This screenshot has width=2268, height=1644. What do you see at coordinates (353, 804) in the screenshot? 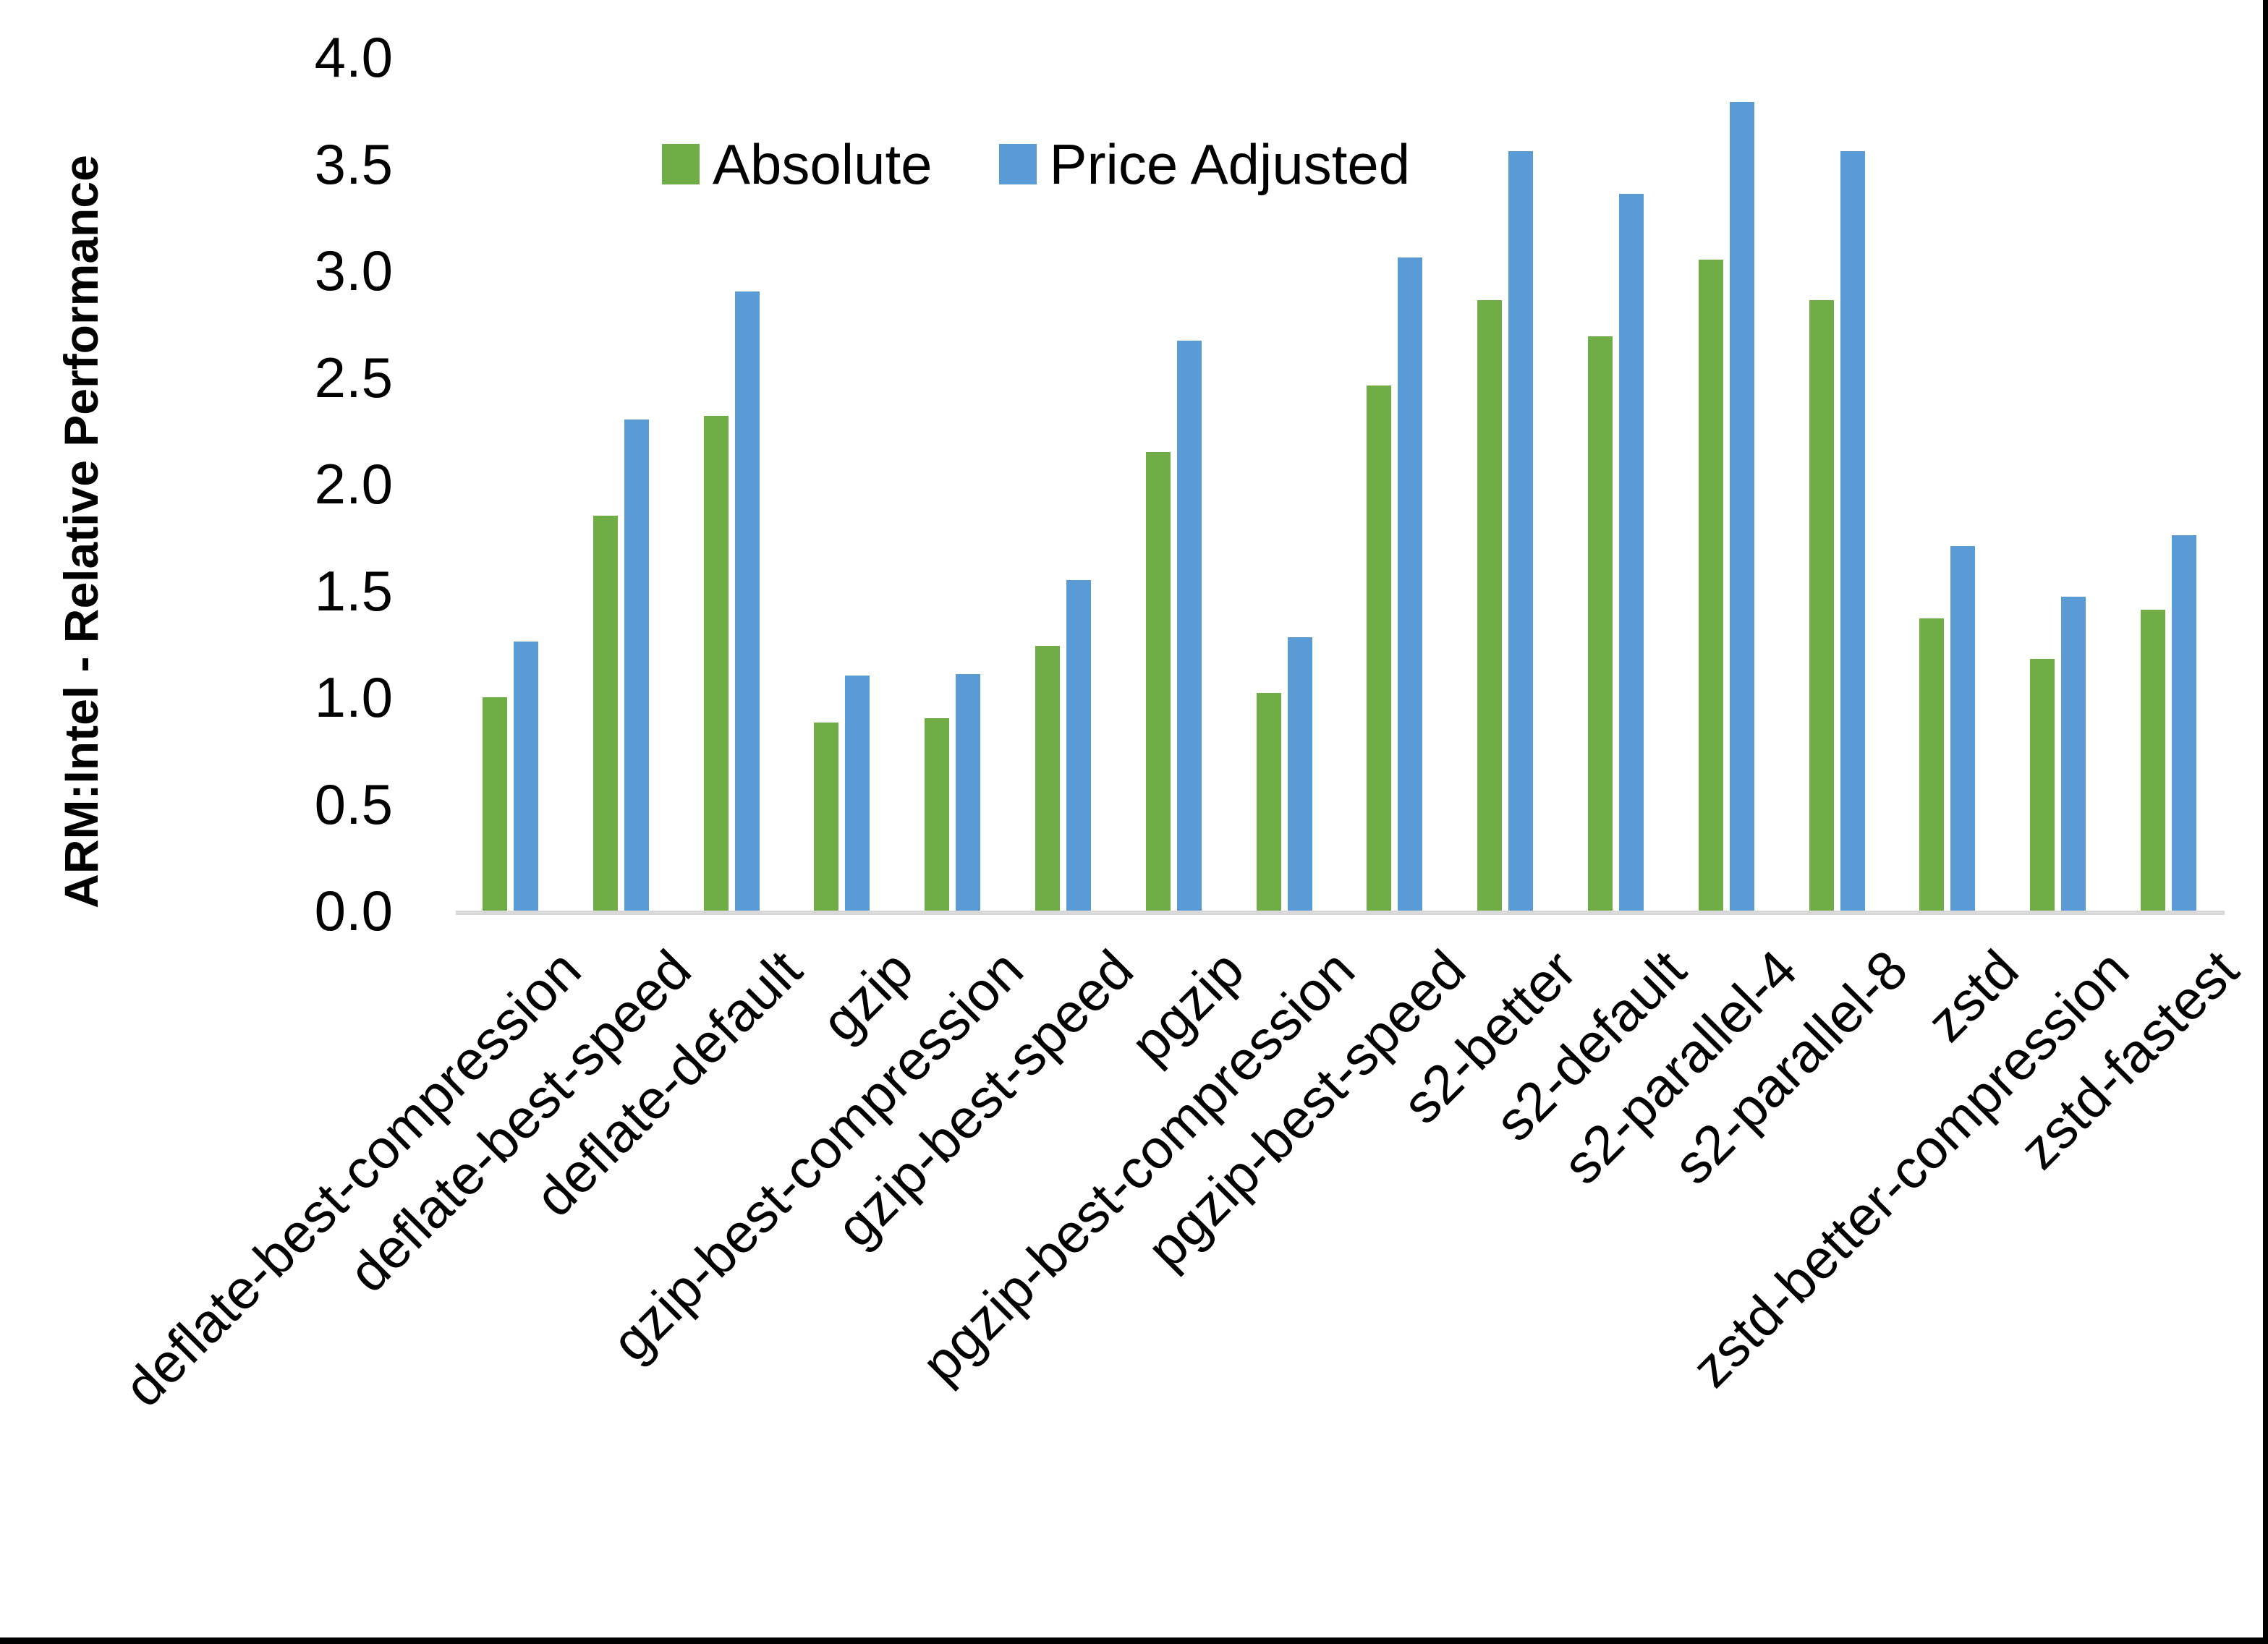
I see `y-tick-label: 0.5` at bounding box center [353, 804].